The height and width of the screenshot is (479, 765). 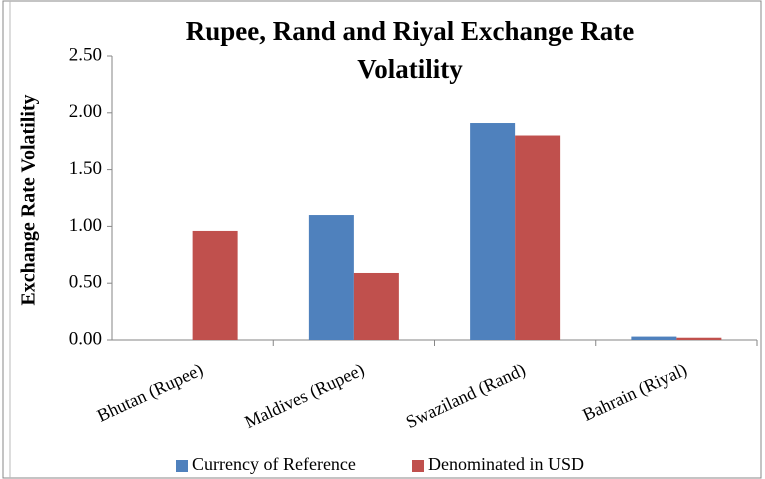 I want to click on y-tick-label: 0.50, so click(x=85, y=282).